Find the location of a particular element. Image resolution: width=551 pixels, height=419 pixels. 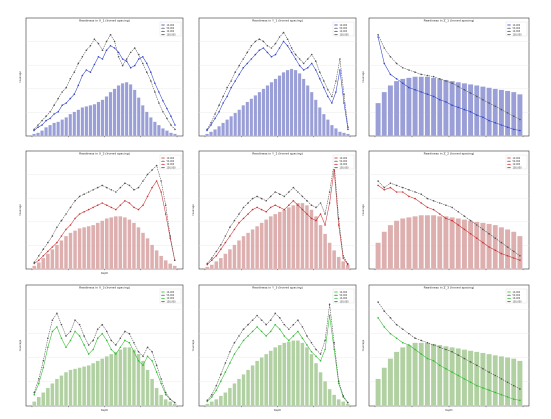

legend-label: 100,000 is located at coordinates (518, 167).